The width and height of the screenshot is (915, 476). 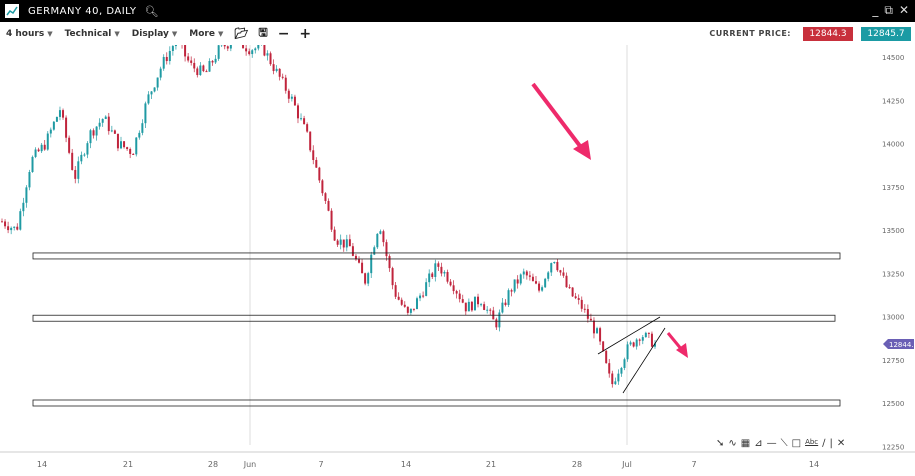 I want to click on y-tick-label: 12250, so click(x=893, y=447).